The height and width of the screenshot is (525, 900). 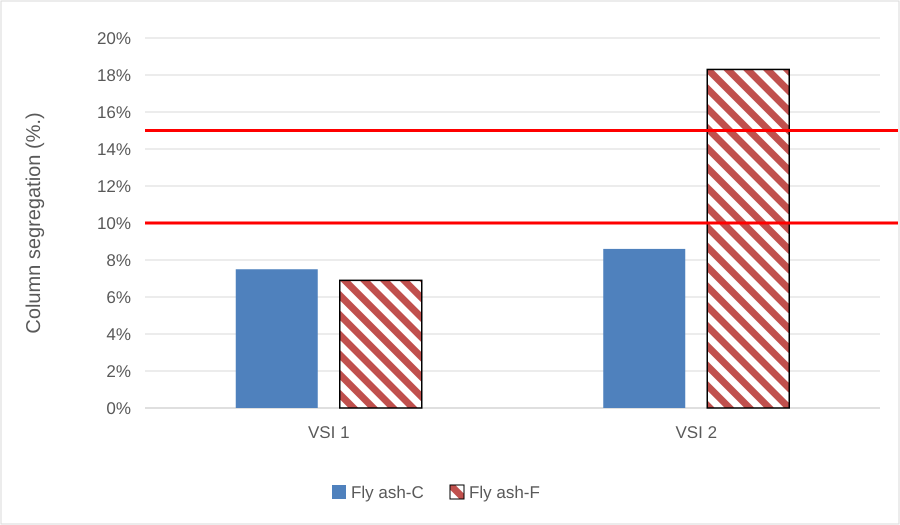 What do you see at coordinates (387, 492) in the screenshot?
I see `legend-label: Fly ash-C` at bounding box center [387, 492].